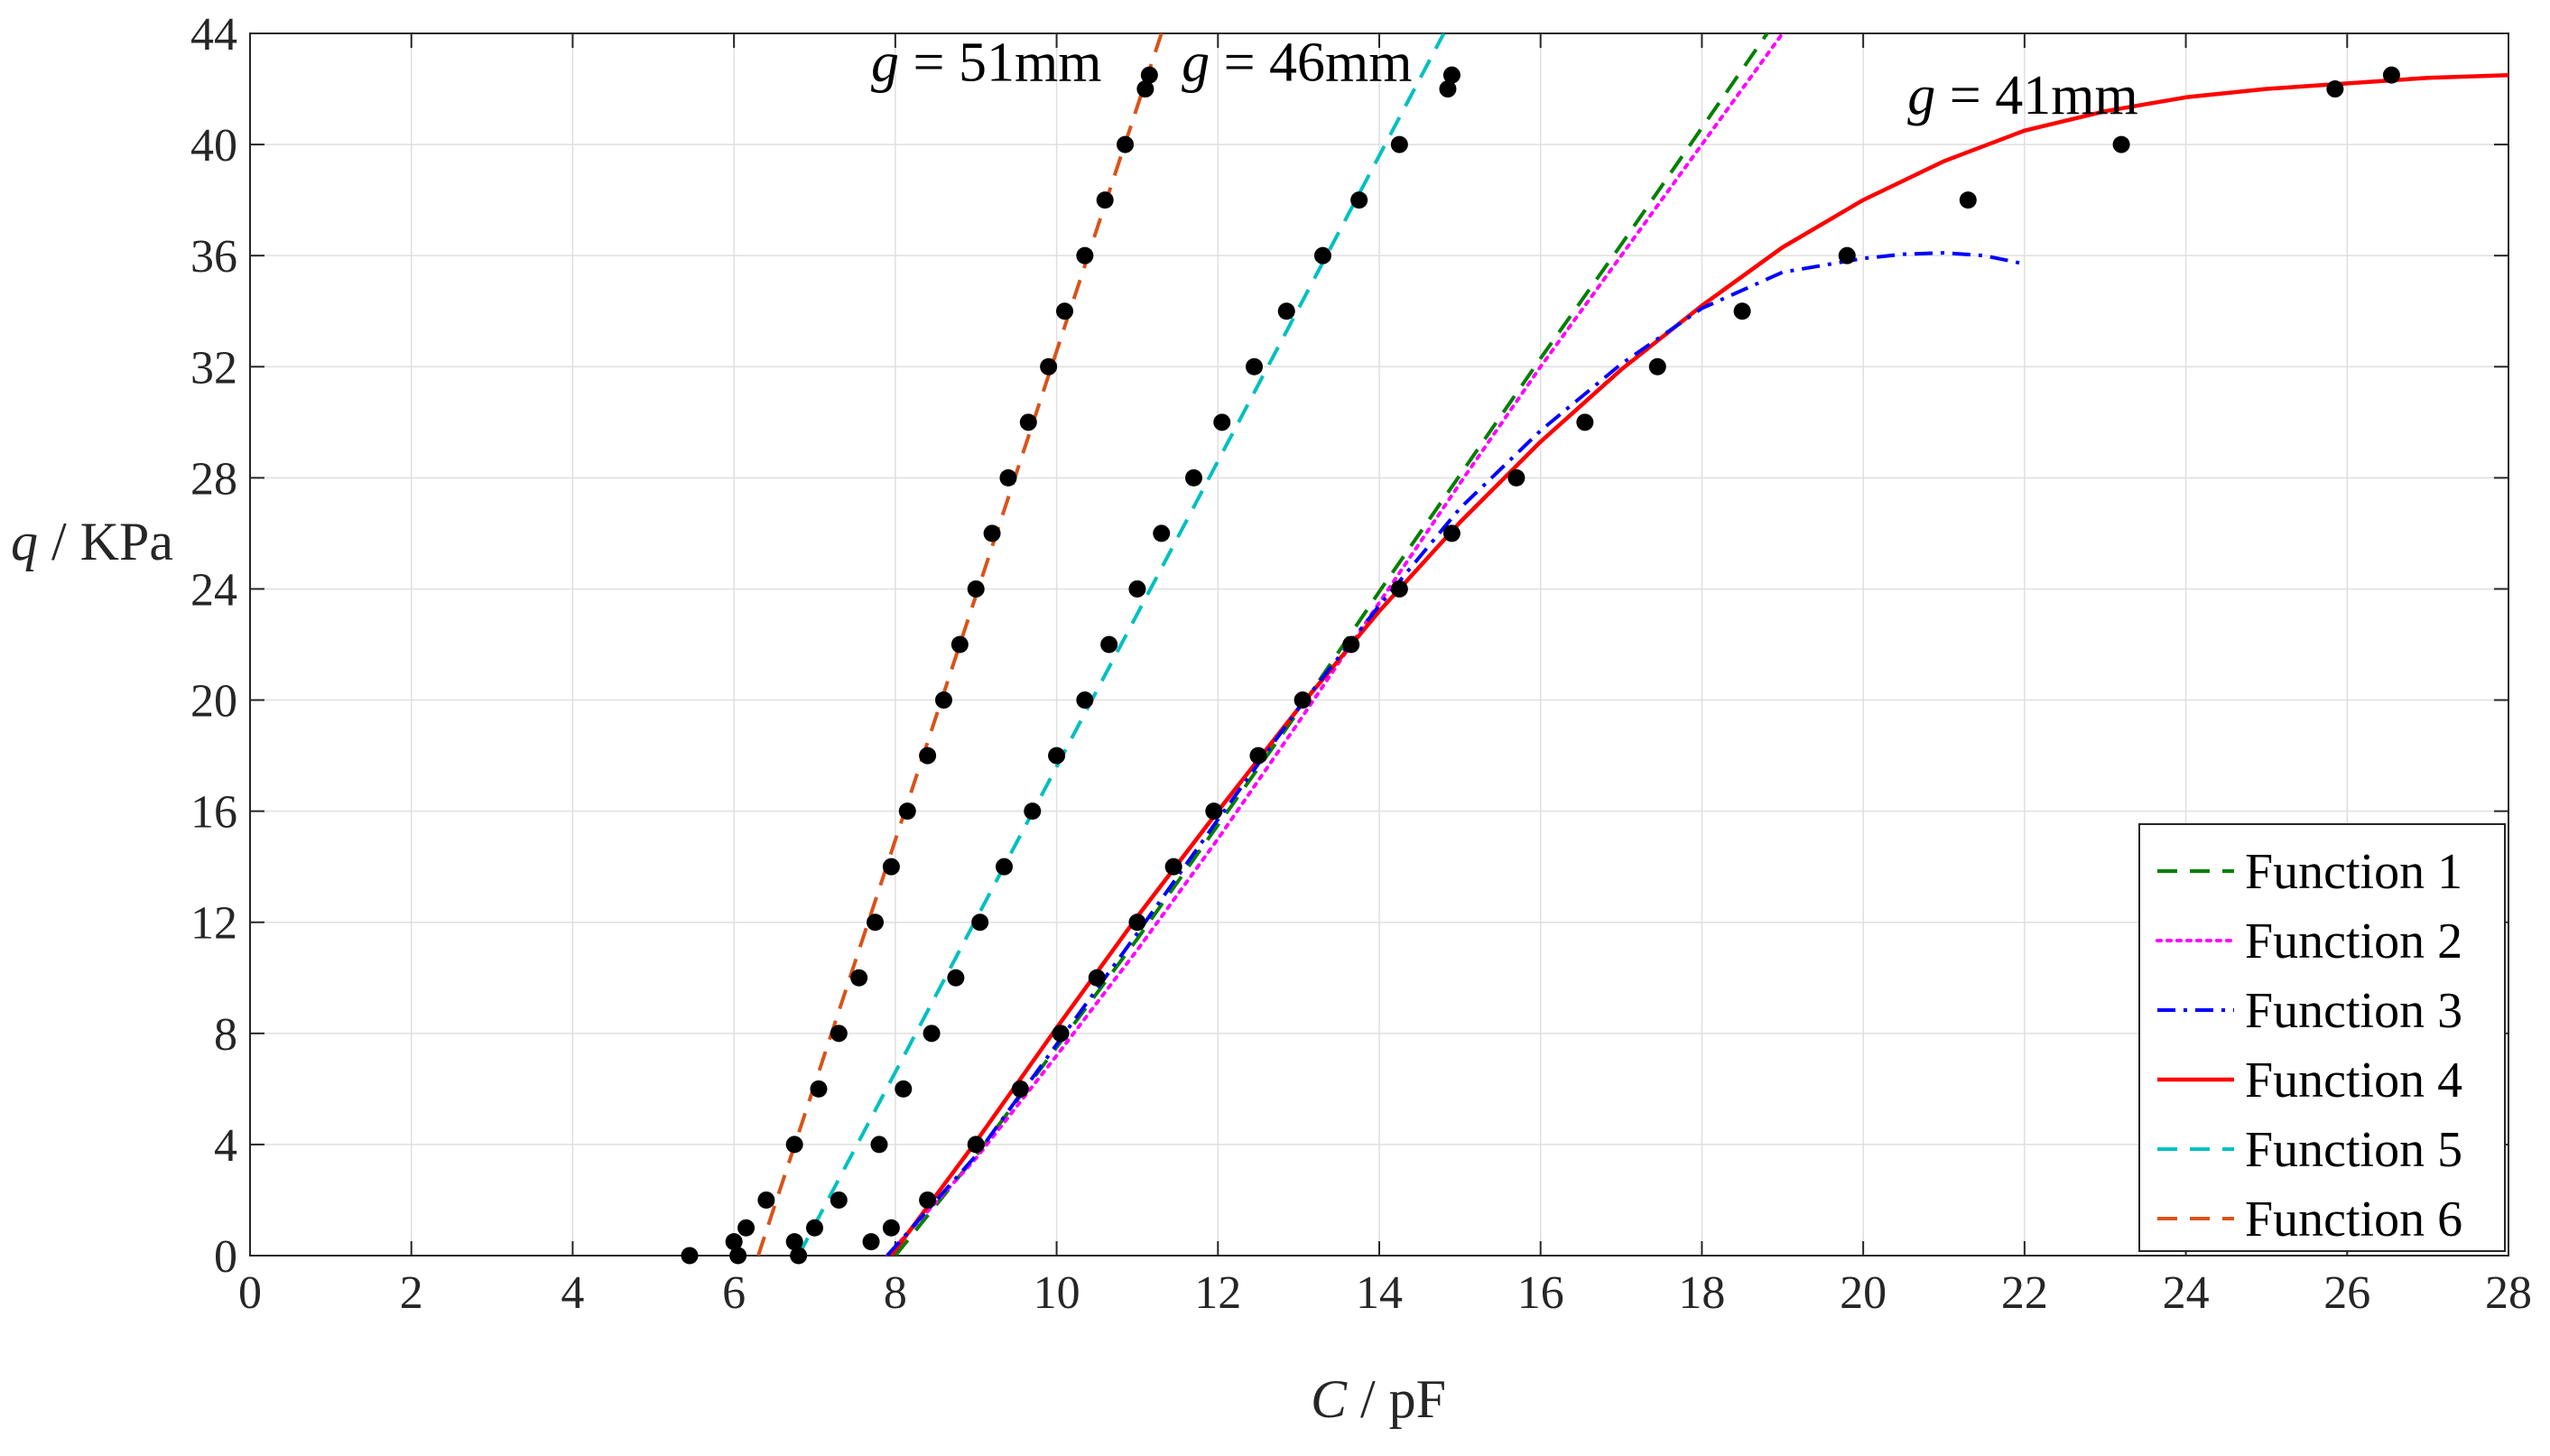  I want to click on legend-label-function-5: Function 5, so click(2353, 1150).